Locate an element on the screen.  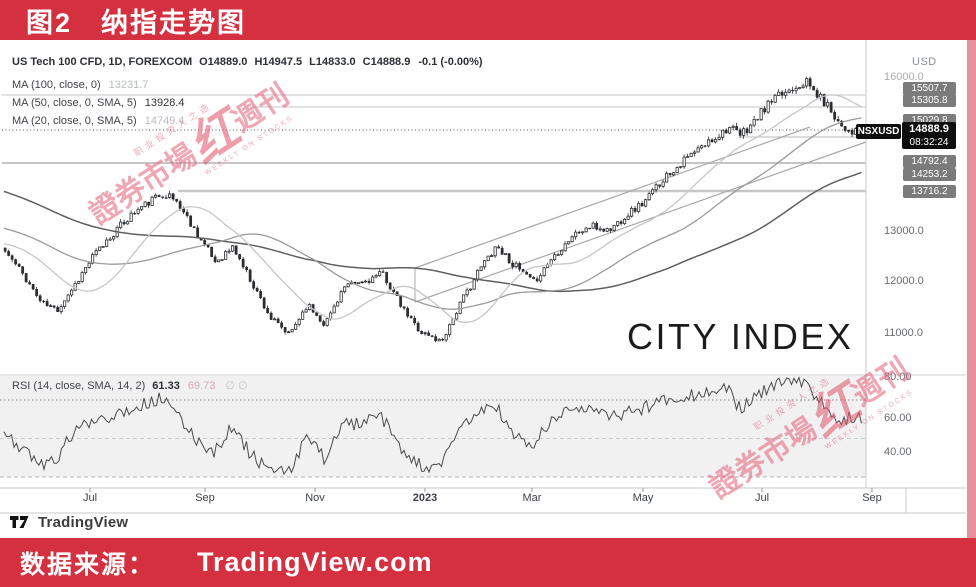
ma100-legend-row: MA (100, close, 0) 13231.7 is located at coordinates (80, 85).